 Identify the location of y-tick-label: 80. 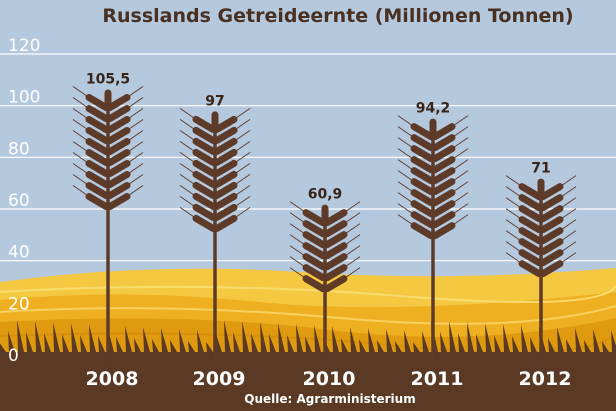
(19, 149).